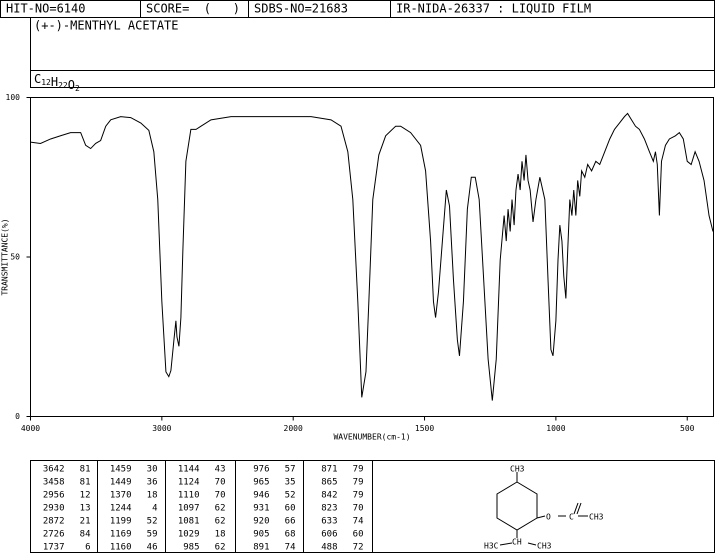 The image size is (715, 553). I want to click on peak-transmittance: 13, so click(85, 509).